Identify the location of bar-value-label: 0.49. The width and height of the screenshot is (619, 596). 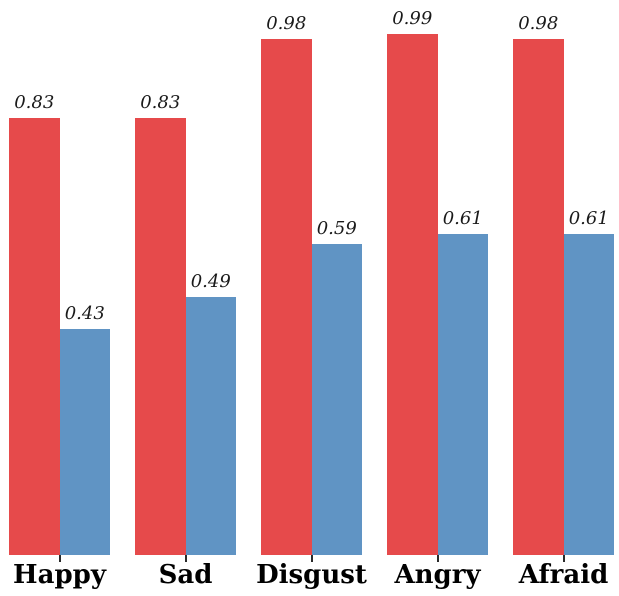
(210, 281).